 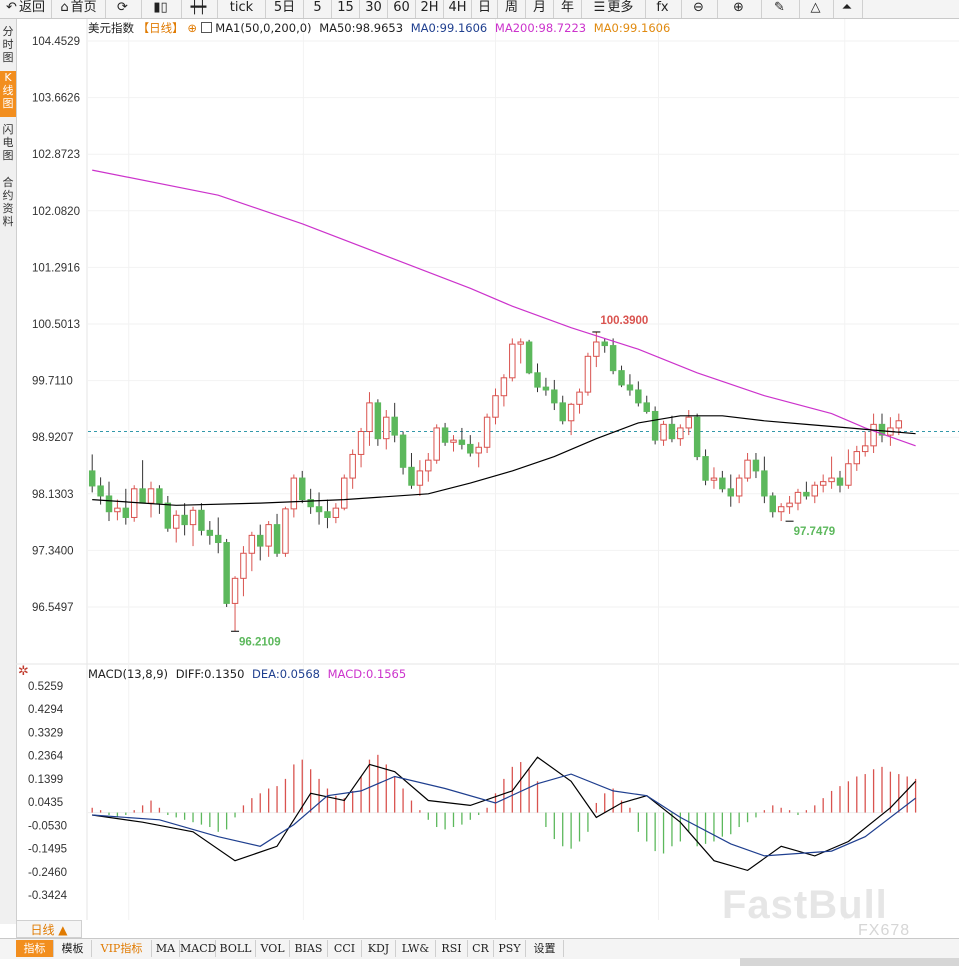 What do you see at coordinates (52, 382) in the screenshot?
I see `y-tick-label: 99.7110` at bounding box center [52, 382].